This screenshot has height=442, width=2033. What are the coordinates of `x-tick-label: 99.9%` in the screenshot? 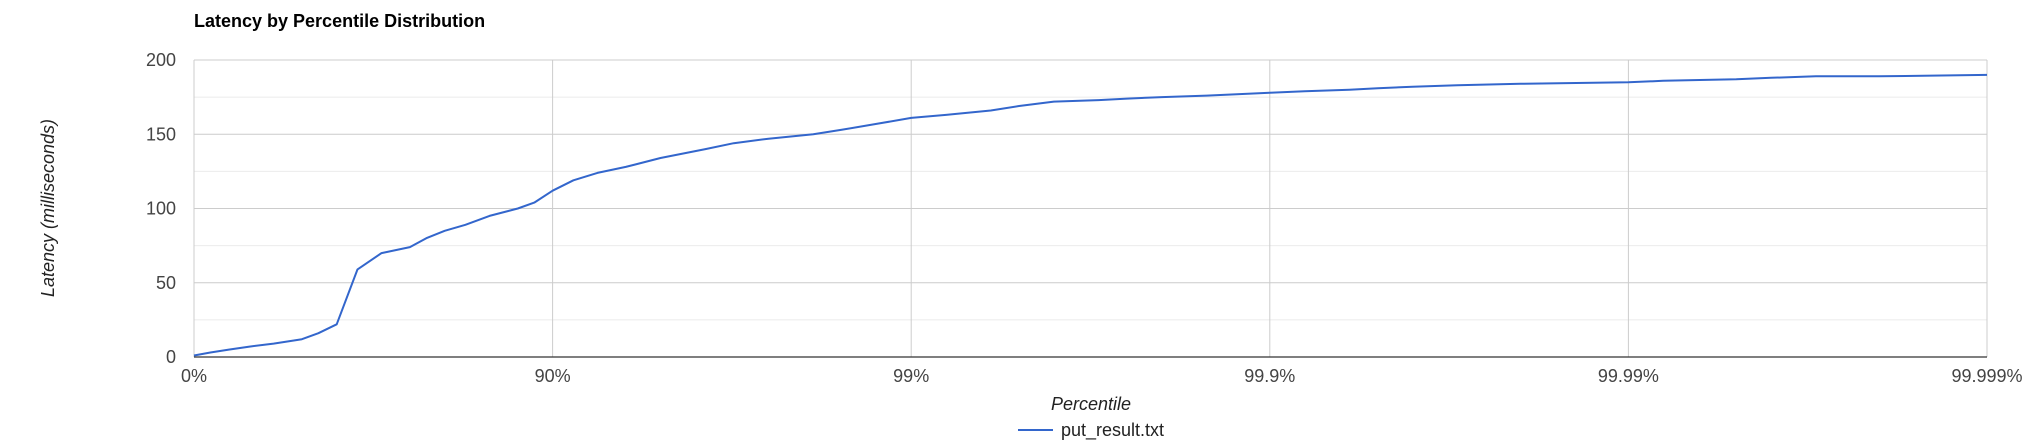 It's located at (1269, 376).